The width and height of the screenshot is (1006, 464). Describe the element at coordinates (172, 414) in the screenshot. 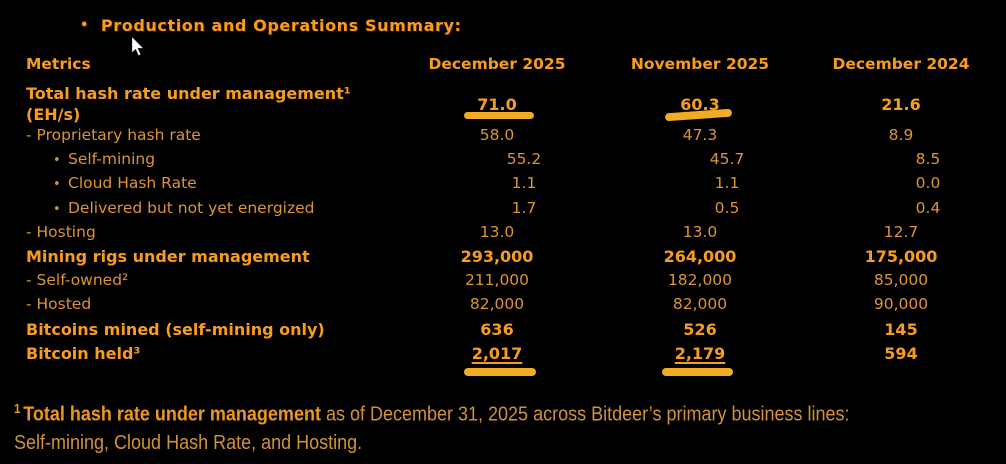

I see `footnote-bold-text: Total hash rate under management` at that location.